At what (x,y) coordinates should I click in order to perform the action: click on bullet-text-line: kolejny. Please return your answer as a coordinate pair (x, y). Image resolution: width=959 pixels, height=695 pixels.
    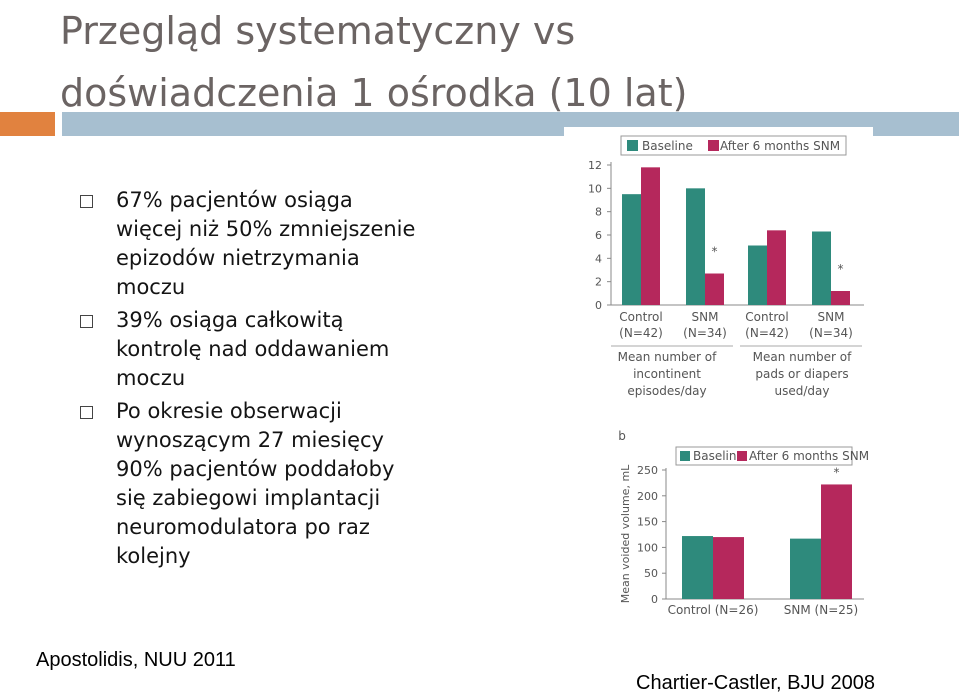
    Looking at the image, I should click on (153, 556).